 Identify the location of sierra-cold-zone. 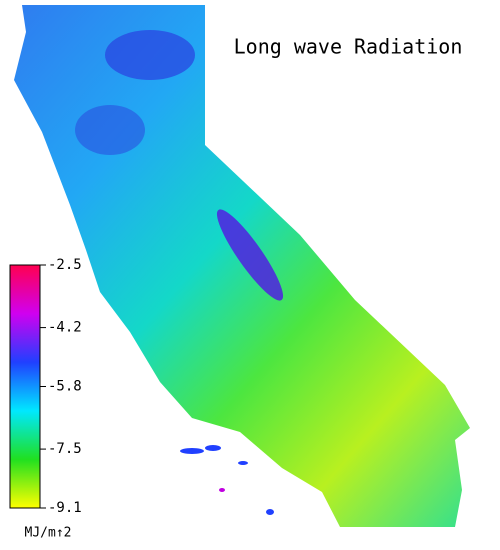
(250, 255).